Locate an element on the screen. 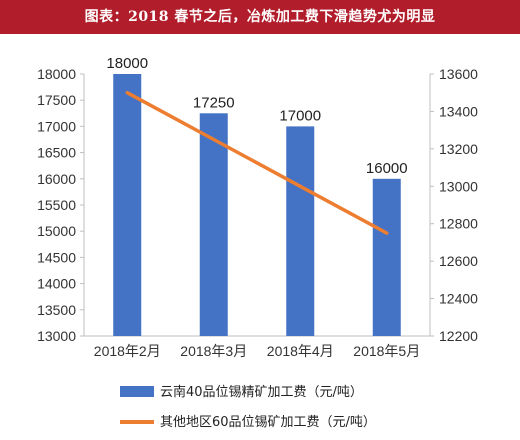 The width and height of the screenshot is (520, 440). y-left-tick-label: 15000 is located at coordinates (56, 231).